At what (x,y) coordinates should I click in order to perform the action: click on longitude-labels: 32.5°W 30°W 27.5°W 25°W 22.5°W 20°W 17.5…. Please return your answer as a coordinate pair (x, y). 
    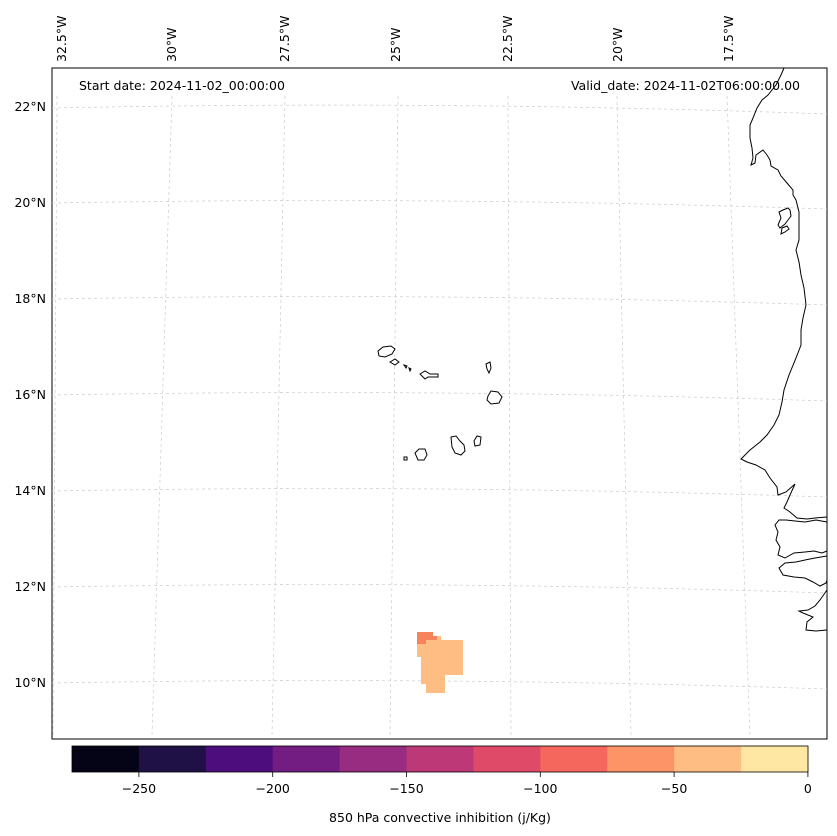
    Looking at the image, I should click on (395, 39).